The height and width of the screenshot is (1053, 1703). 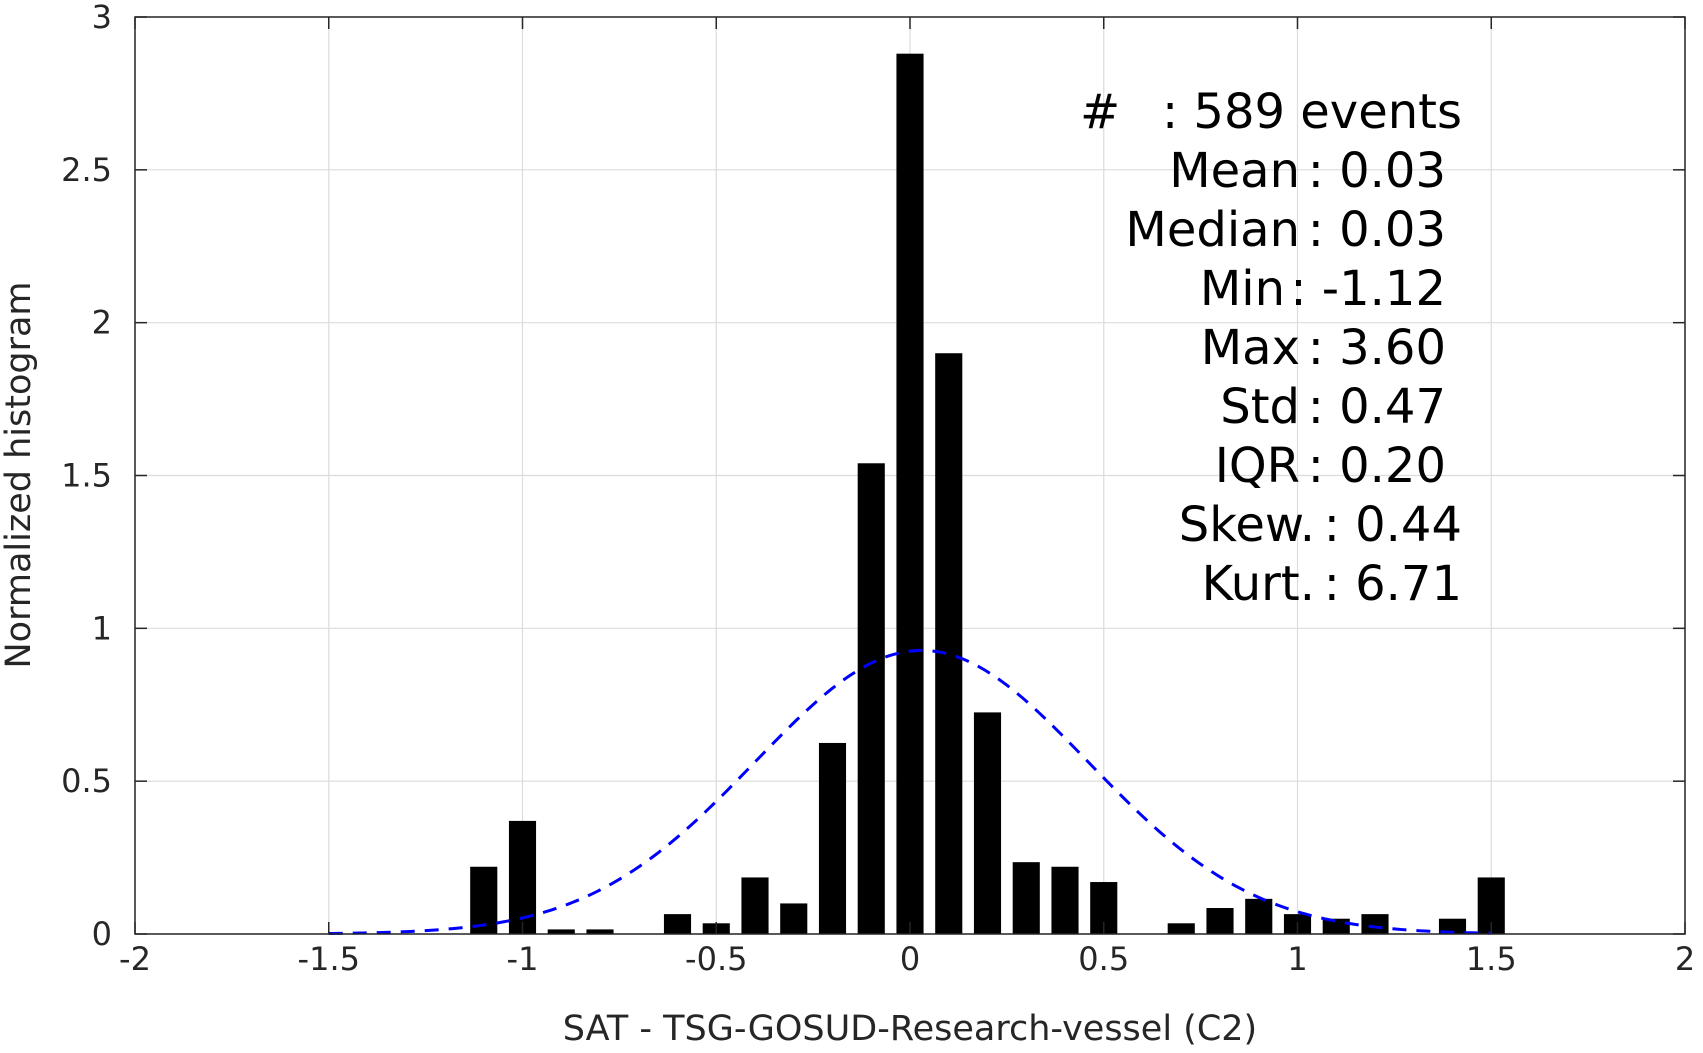 I want to click on x-axis-label: SAT - TSG-GOSUD-Research-vessel (C2), so click(x=910, y=1029).